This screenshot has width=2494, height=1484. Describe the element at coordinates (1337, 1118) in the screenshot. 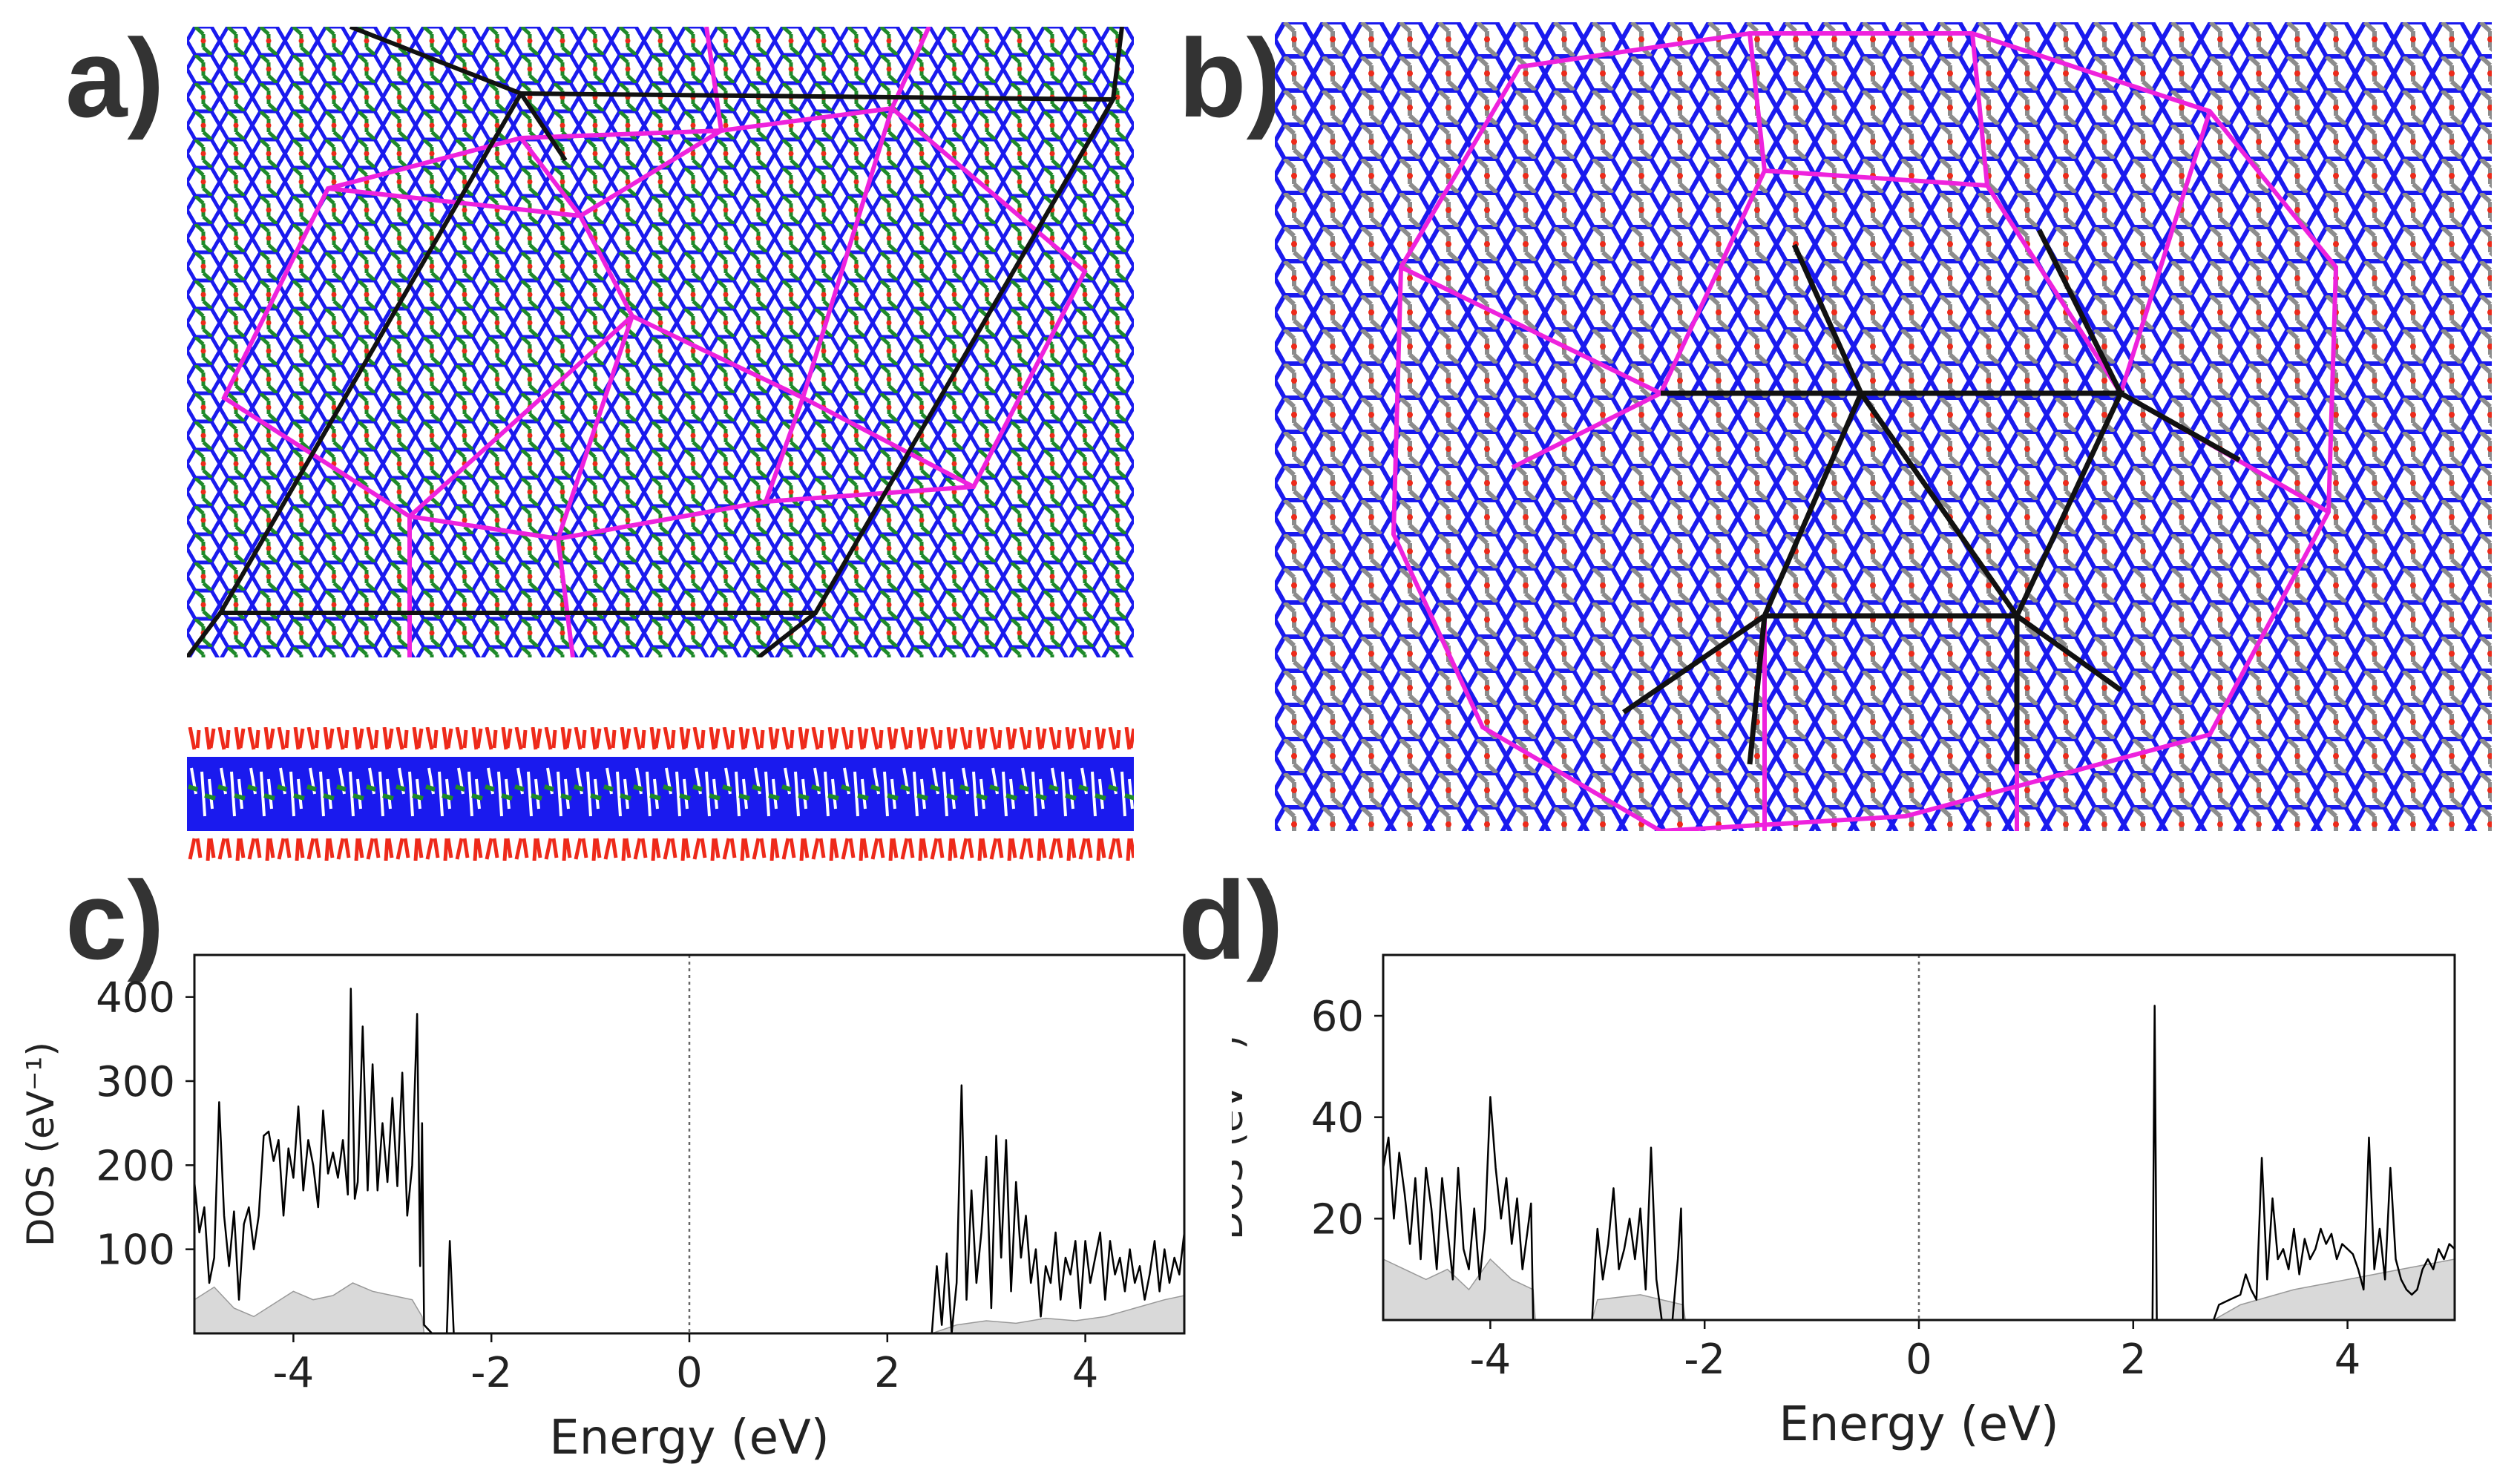

I see `y-tick-label-d: 40` at that location.